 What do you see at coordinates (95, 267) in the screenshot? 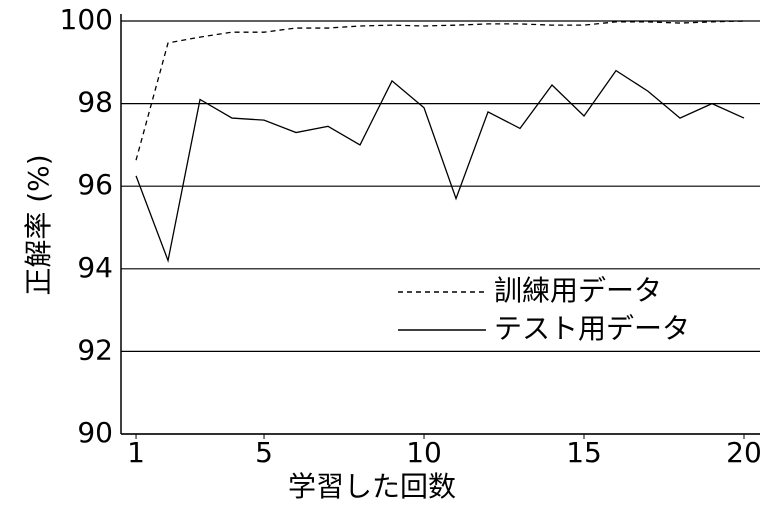
I see `y-tick-label: 94` at bounding box center [95, 267].